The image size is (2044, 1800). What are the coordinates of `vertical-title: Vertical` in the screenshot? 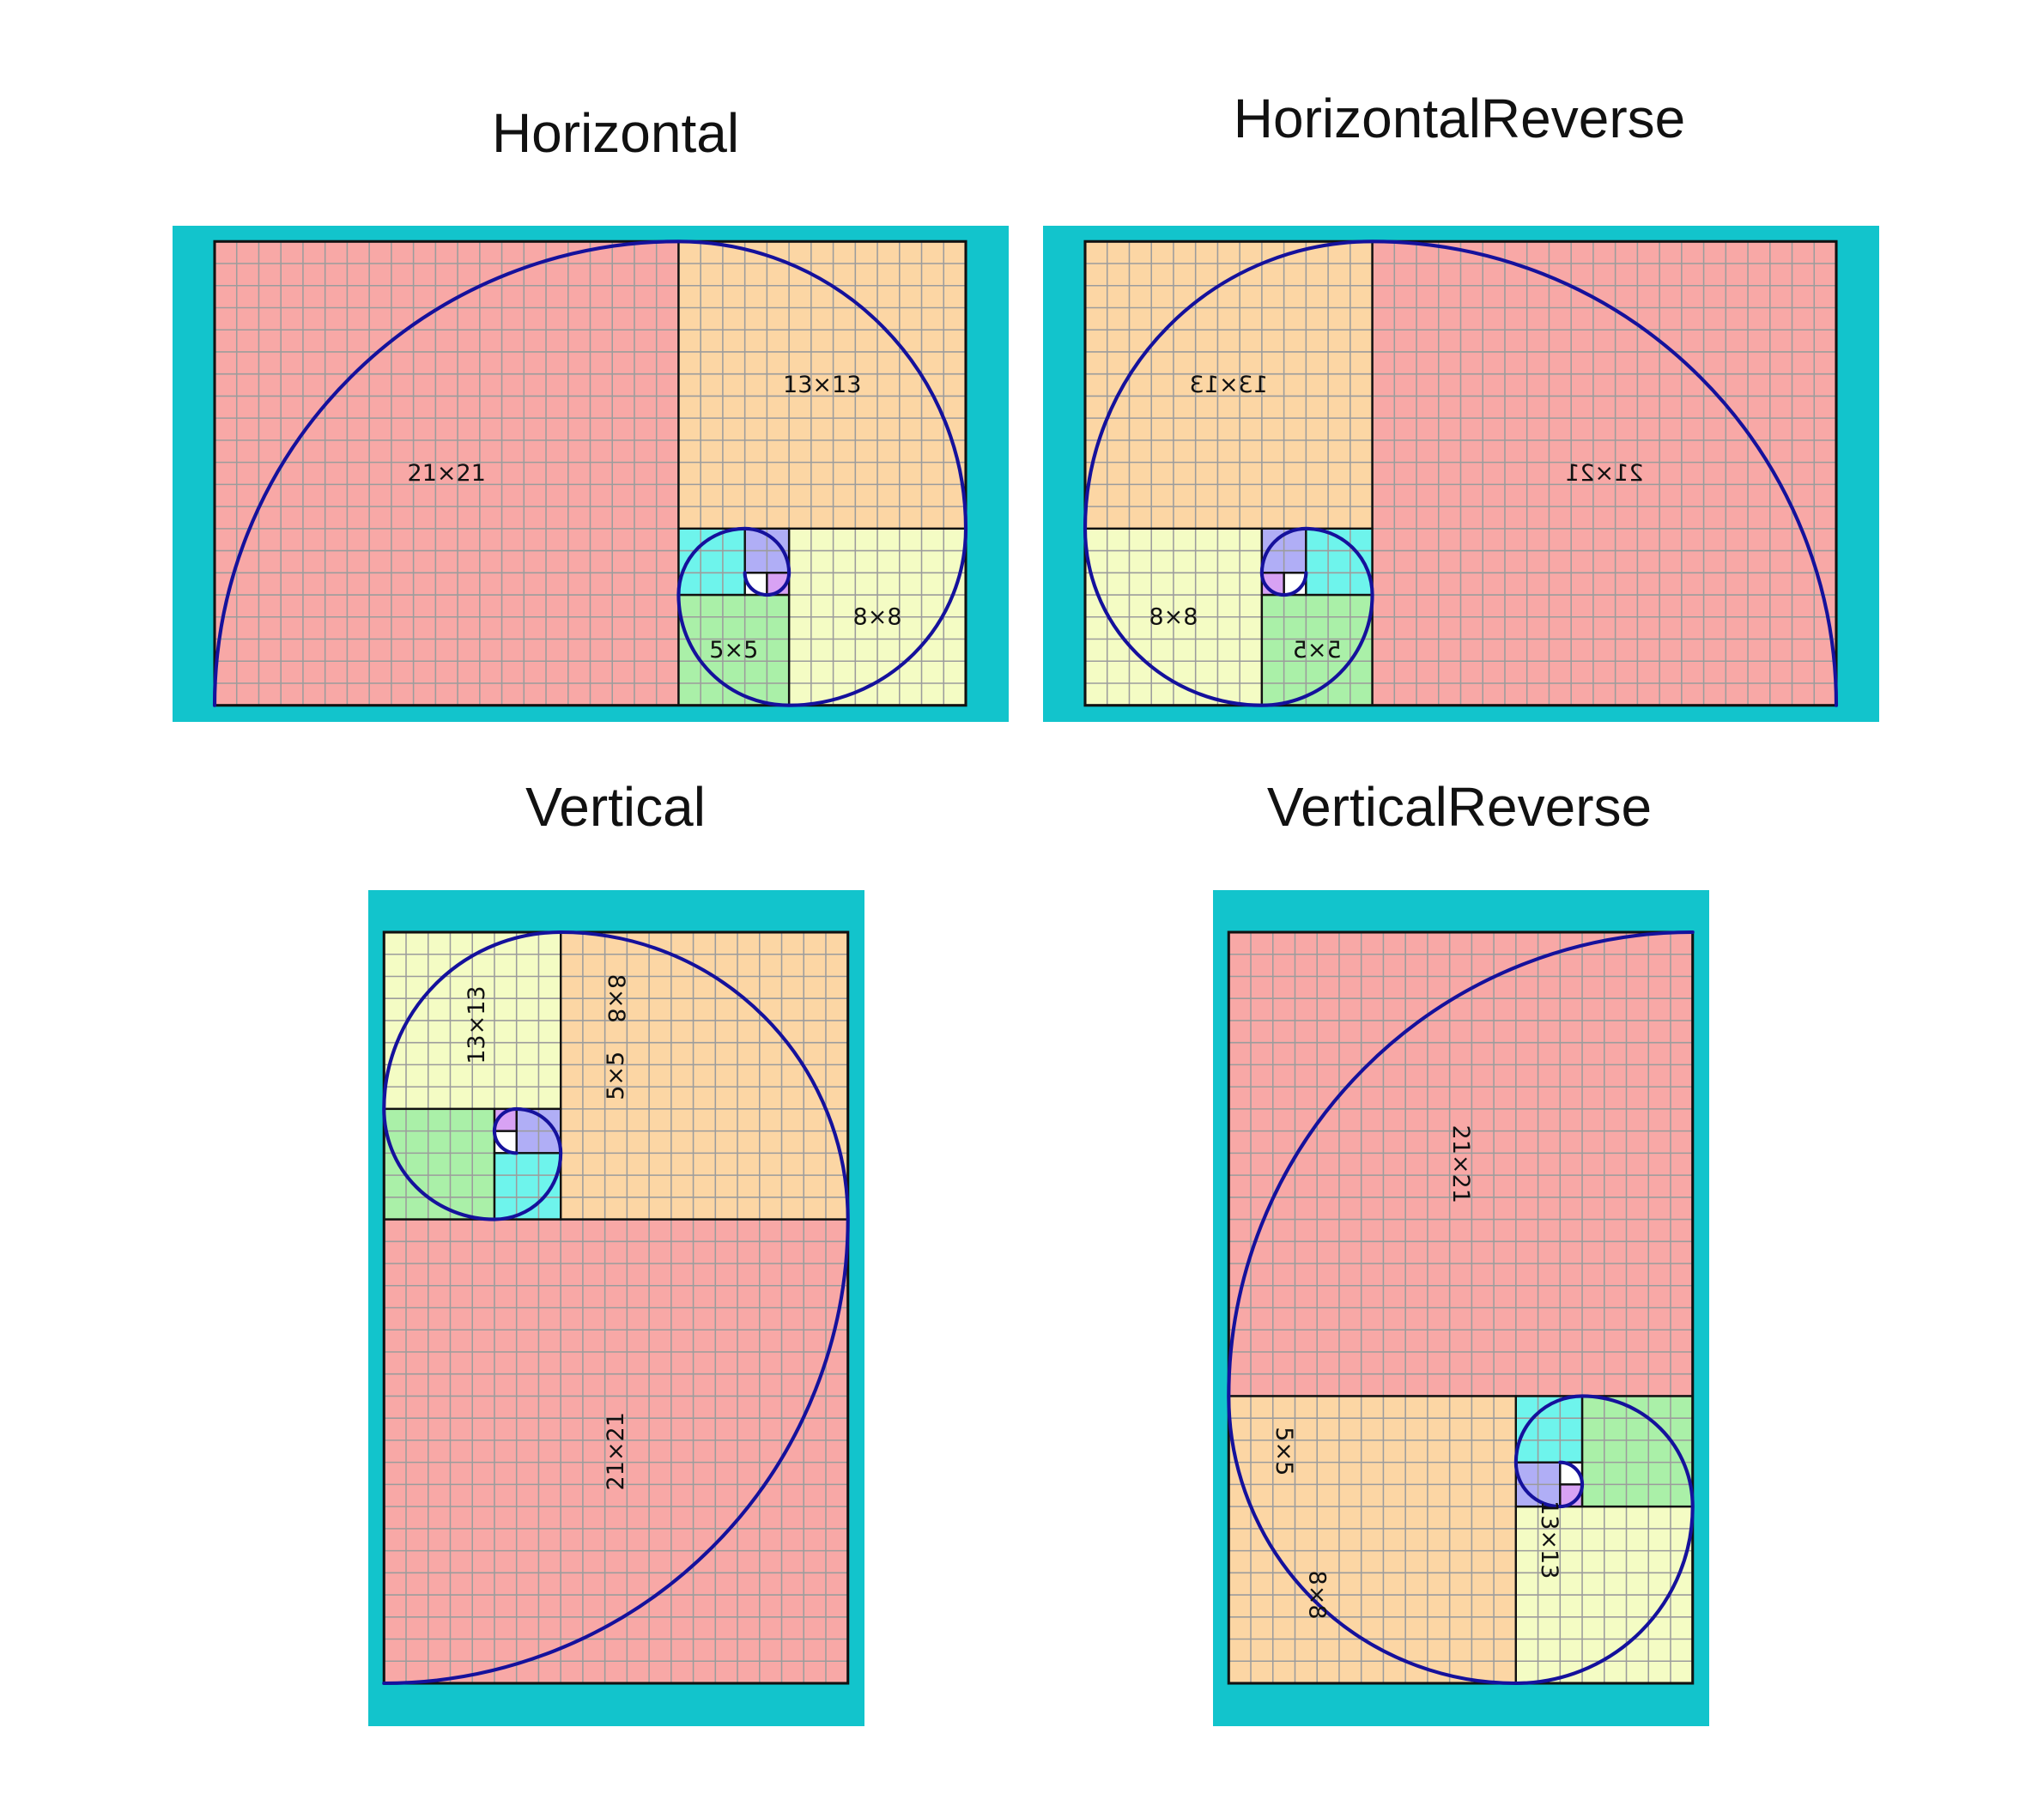 It's located at (615, 807).